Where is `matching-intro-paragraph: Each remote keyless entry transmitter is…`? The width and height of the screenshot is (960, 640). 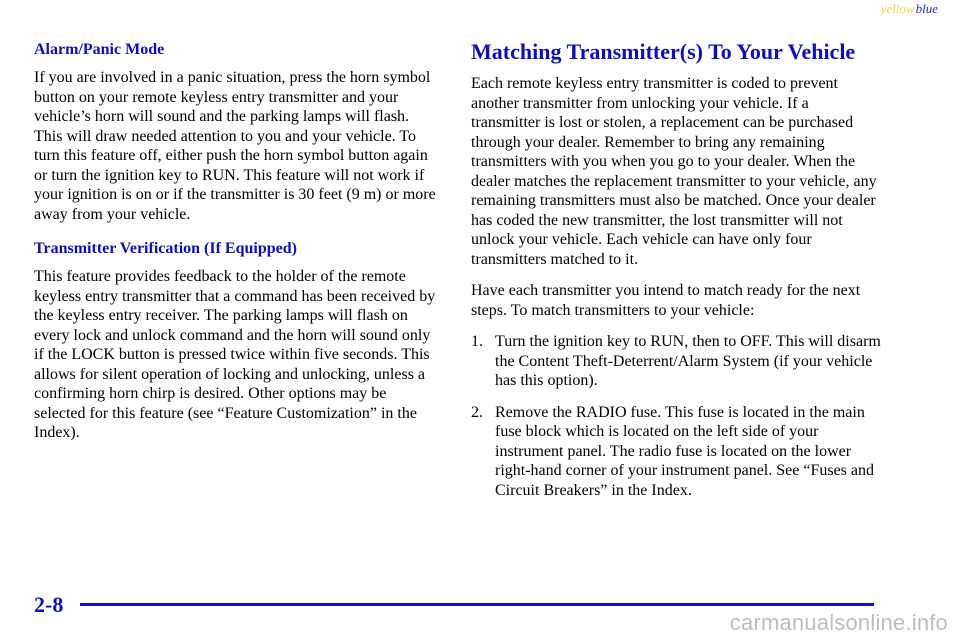 matching-intro-paragraph: Each remote keyless entry transmitter is… is located at coordinates (674, 171).